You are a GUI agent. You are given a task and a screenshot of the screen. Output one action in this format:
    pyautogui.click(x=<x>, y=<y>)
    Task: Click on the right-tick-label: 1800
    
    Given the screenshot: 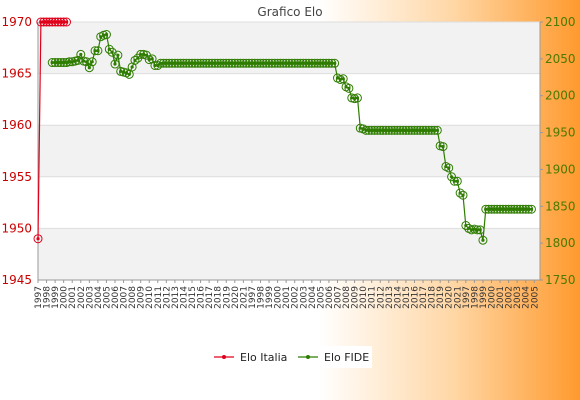 What is the action you would take?
    pyautogui.click(x=560, y=243)
    